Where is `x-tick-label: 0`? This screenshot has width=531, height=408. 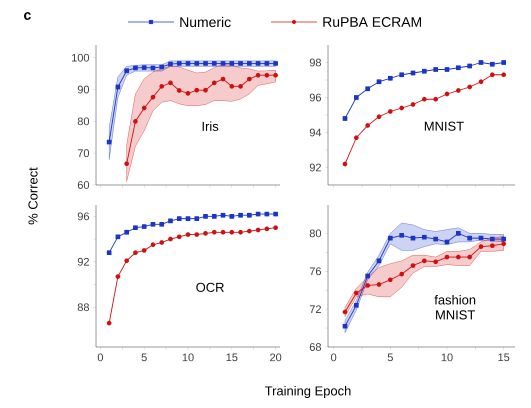 x-tick-label: 0 is located at coordinates (333, 358).